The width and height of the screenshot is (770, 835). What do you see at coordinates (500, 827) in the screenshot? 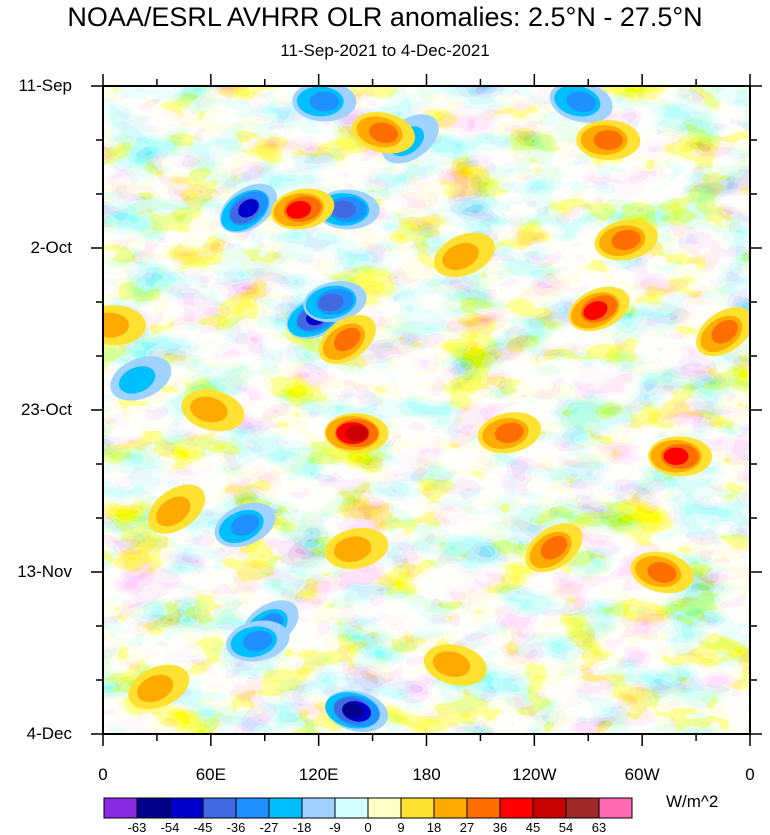
I see `colorbar-level-label: 36` at bounding box center [500, 827].